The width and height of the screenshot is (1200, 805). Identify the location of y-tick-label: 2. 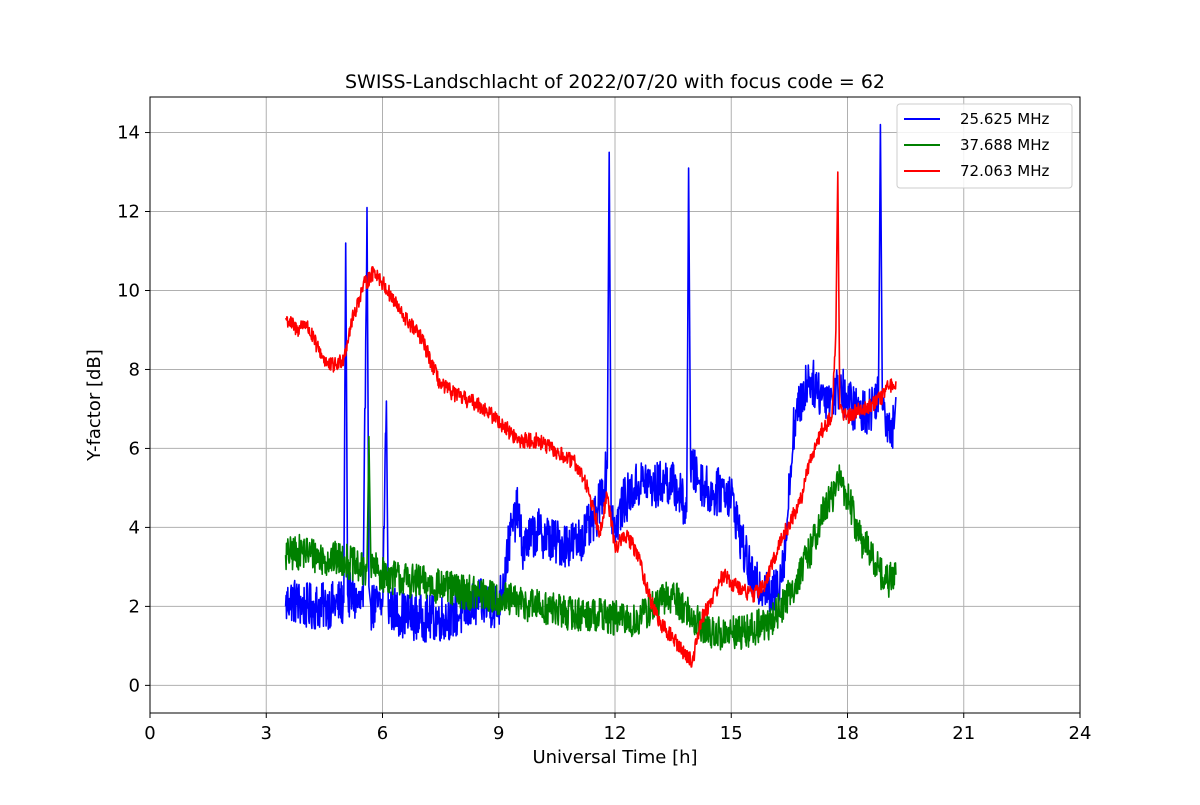
(134, 606).